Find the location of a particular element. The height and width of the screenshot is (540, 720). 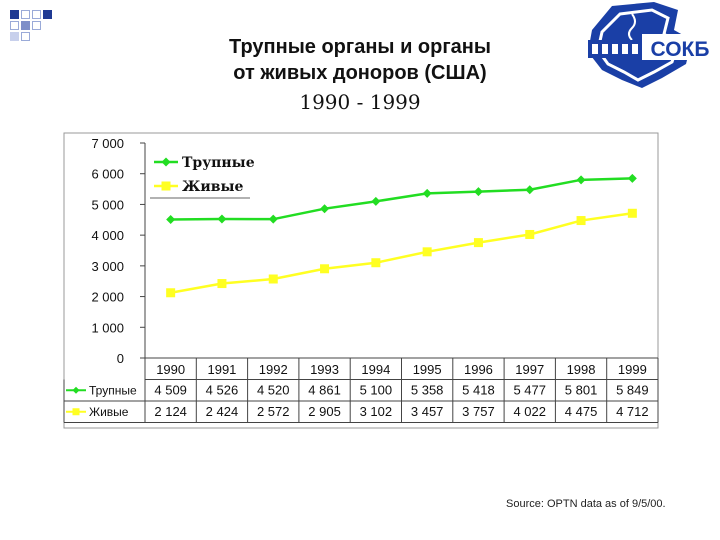

legend-label: Живые is located at coordinates (213, 187).